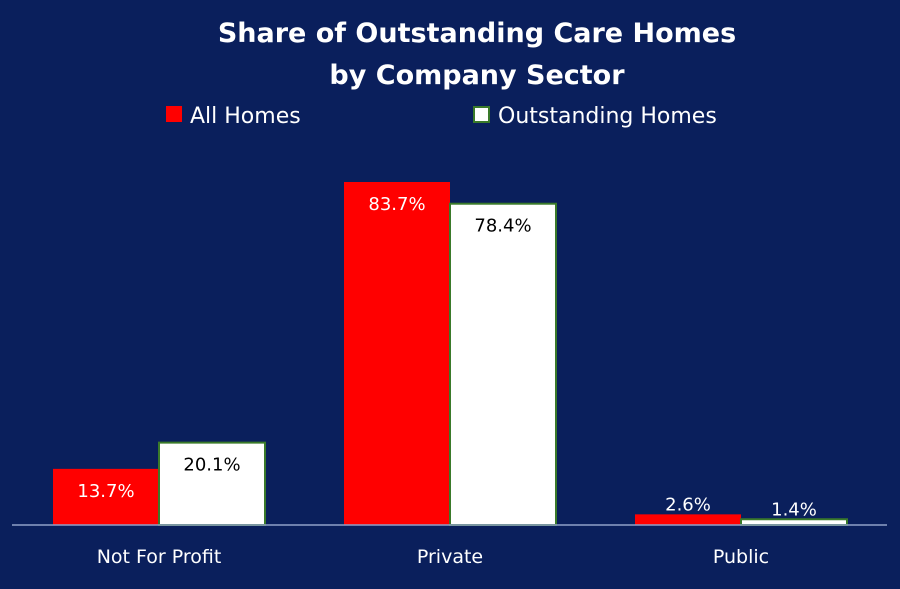 The image size is (900, 589). What do you see at coordinates (159, 557) in the screenshot?
I see `category-label-not-for-profit: Not For Profit` at bounding box center [159, 557].